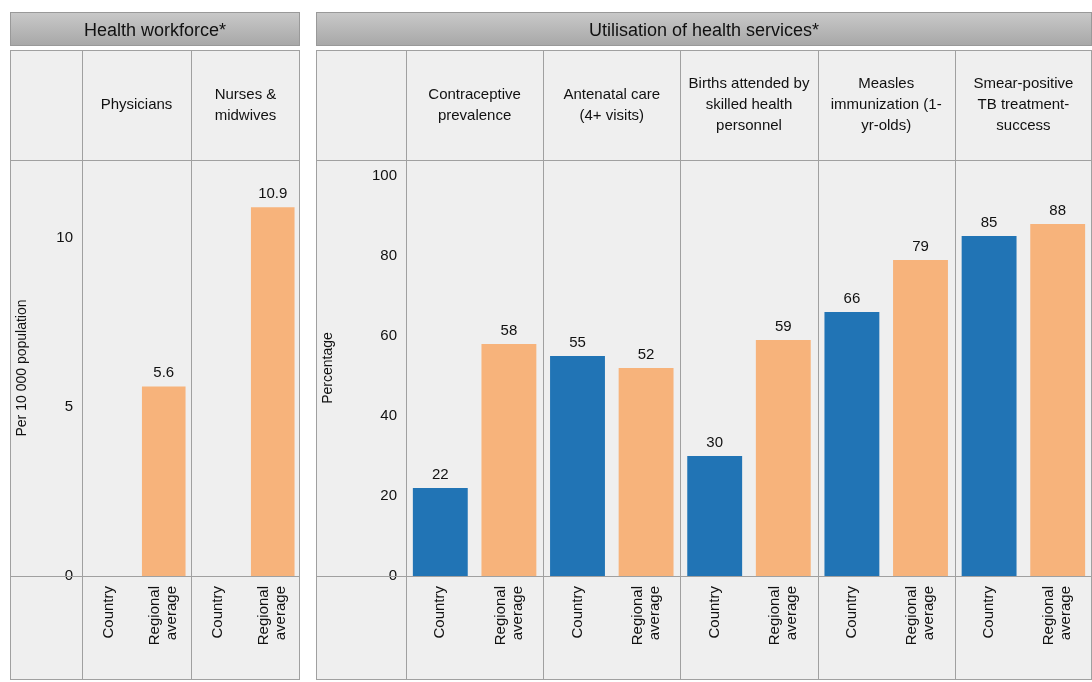 Image resolution: width=1092 pixels, height=682 pixels. What do you see at coordinates (327, 367) in the screenshot?
I see `y-axis-title: Percentage` at bounding box center [327, 367].